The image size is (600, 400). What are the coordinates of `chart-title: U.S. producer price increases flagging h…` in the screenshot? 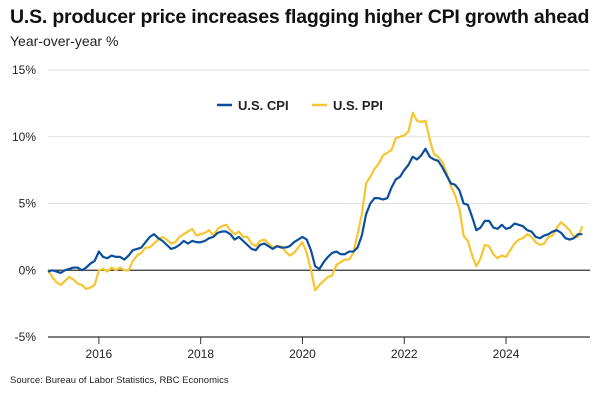 It's located at (300, 17).